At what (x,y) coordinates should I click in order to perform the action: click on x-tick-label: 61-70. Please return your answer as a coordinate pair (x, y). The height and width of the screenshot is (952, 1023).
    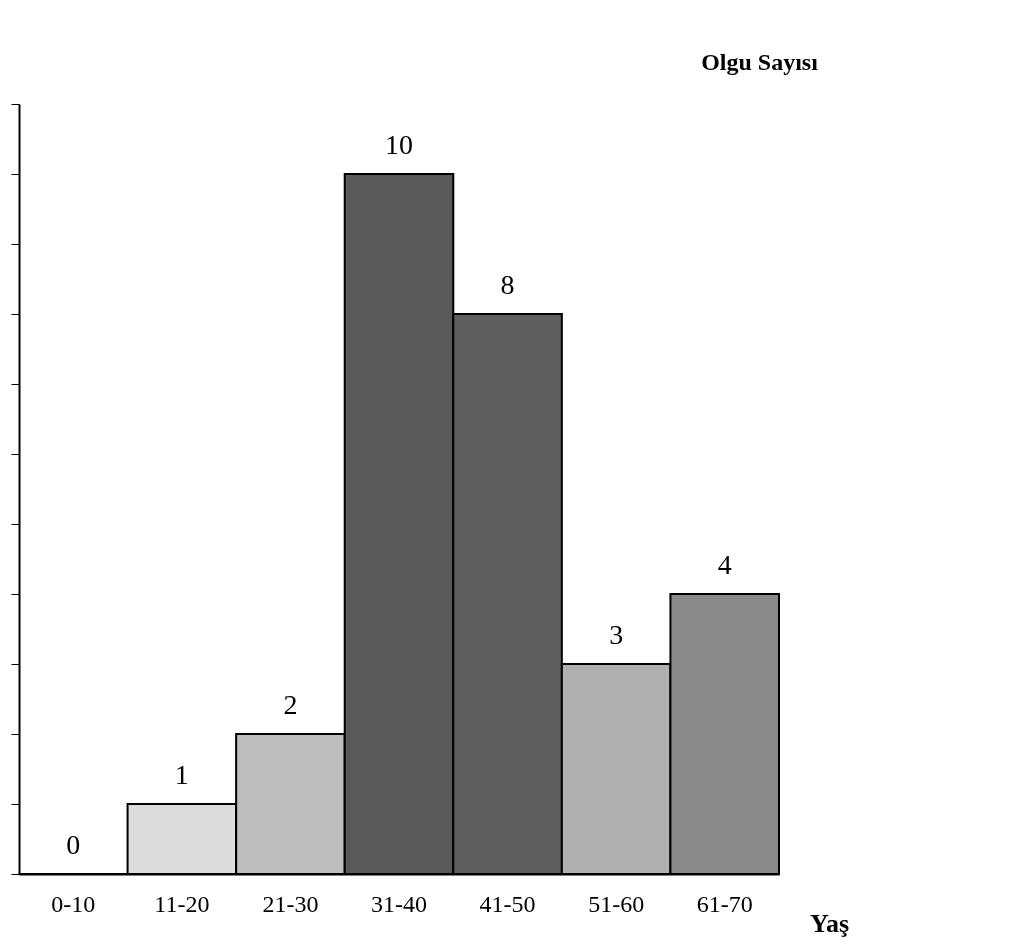
    Looking at the image, I should click on (724, 903).